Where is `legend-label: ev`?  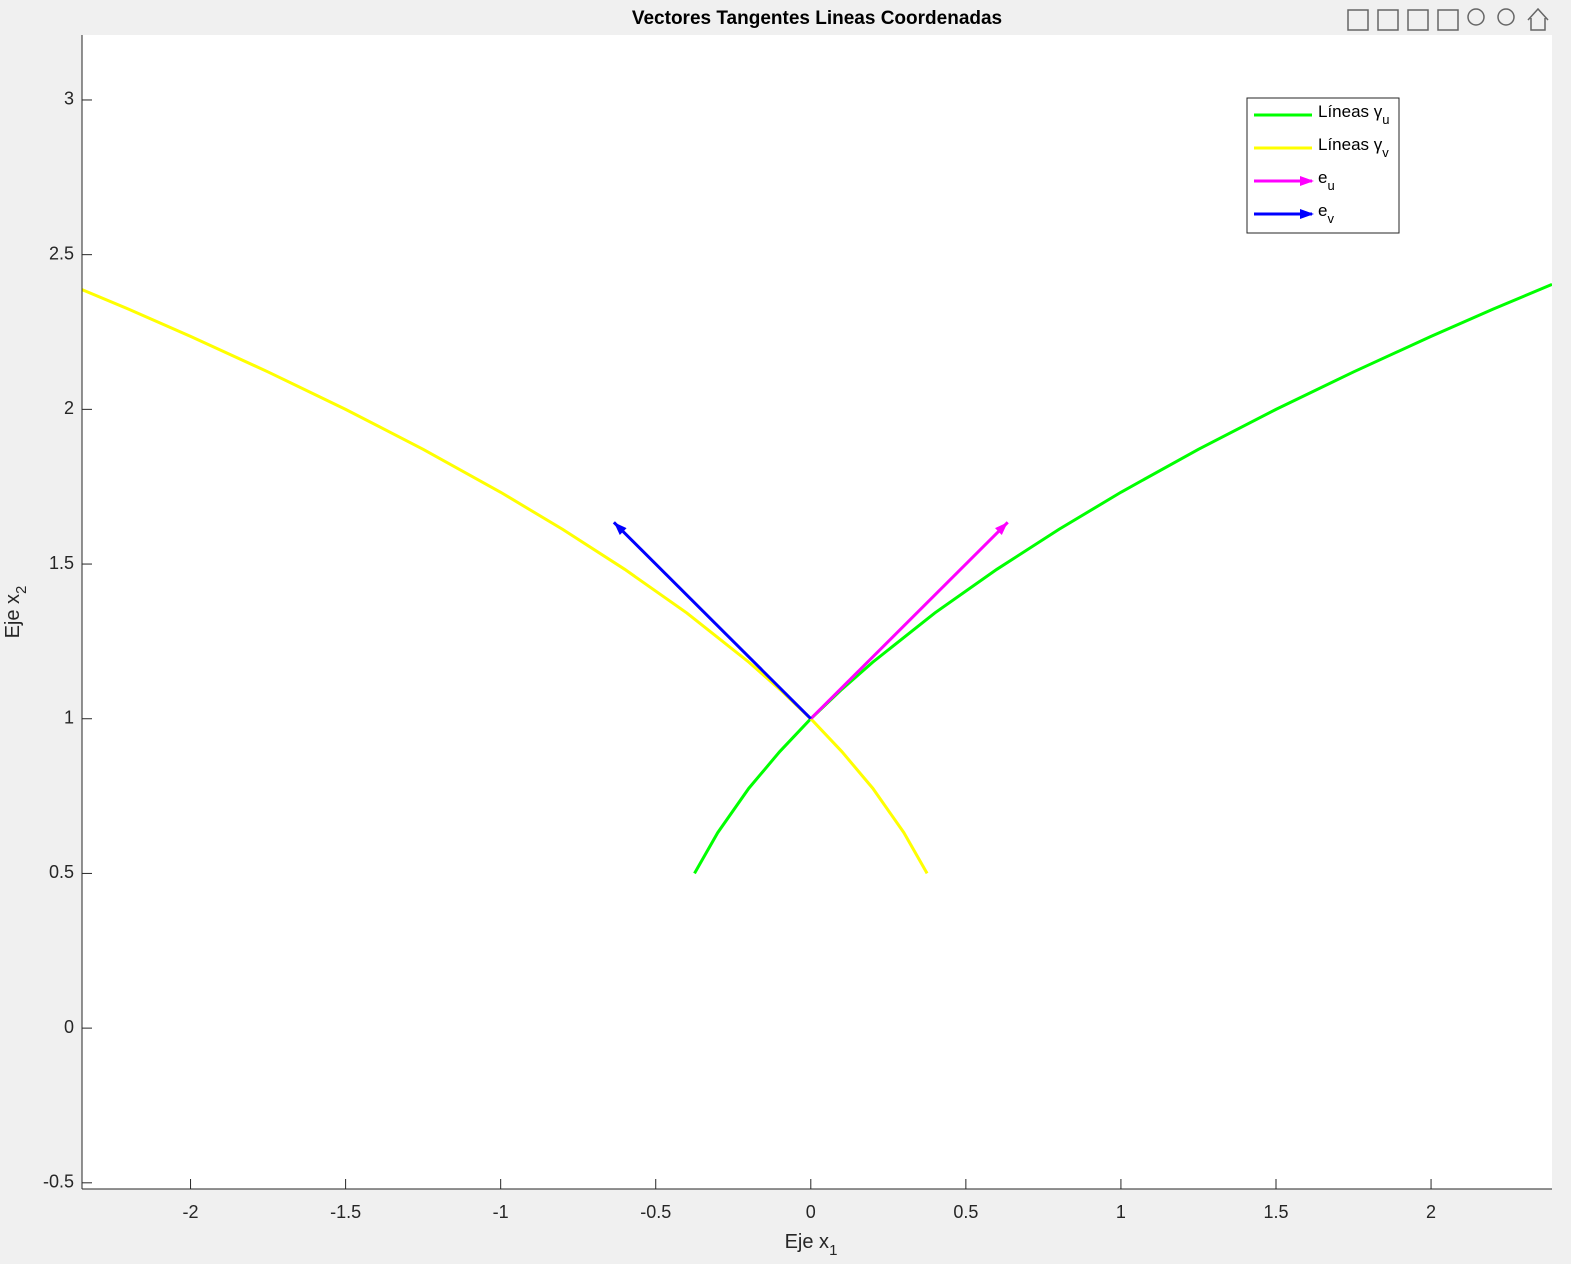 legend-label: ev is located at coordinates (1326, 213).